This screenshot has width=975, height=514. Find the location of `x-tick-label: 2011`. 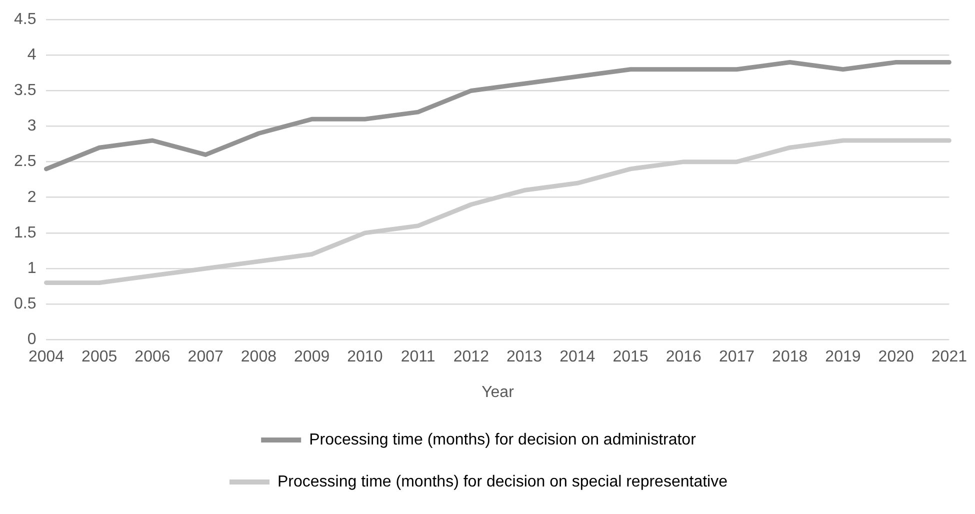

x-tick-label: 2011 is located at coordinates (418, 357).